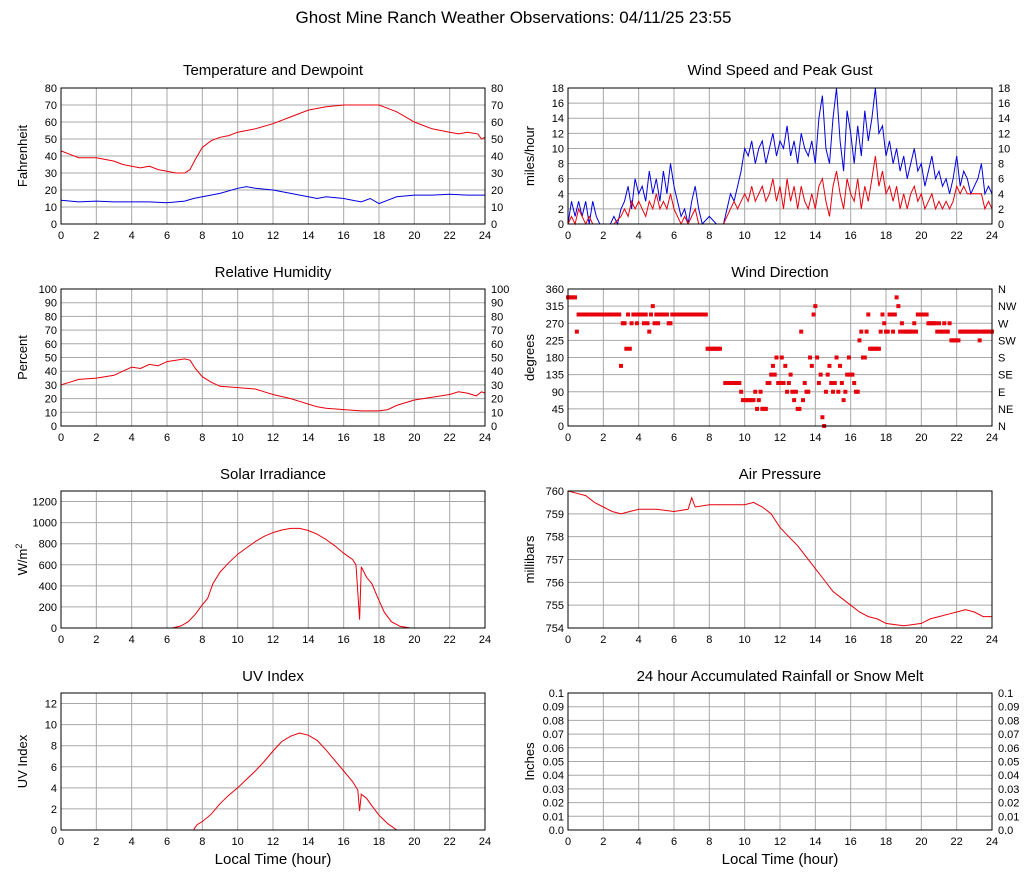 The width and height of the screenshot is (1027, 878). I want to click on y-tick-label-right: 0, so click(494, 225).